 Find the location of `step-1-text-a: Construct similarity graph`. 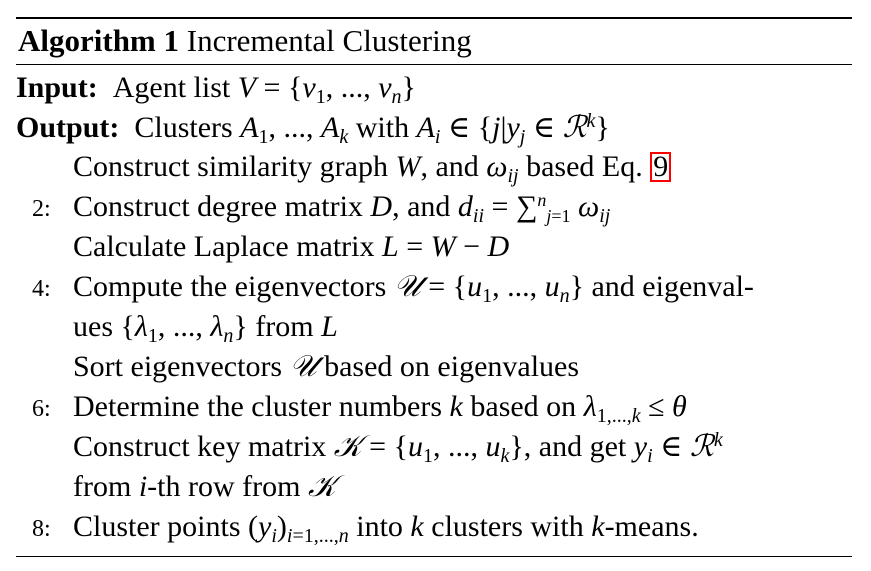

step-1-text-a: Construct similarity graph is located at coordinates (234, 166).